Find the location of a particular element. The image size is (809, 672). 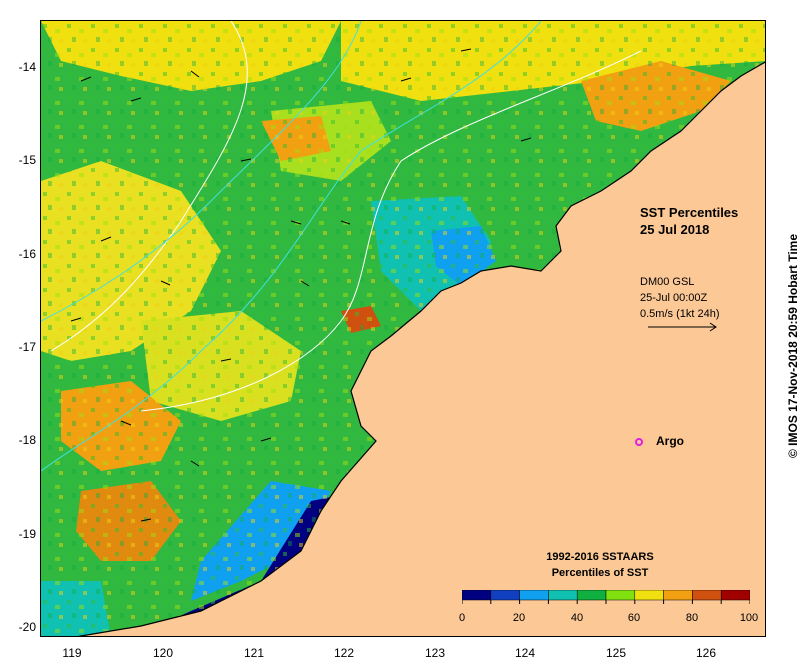

y-tick-label: -20 is located at coordinates (27, 627).